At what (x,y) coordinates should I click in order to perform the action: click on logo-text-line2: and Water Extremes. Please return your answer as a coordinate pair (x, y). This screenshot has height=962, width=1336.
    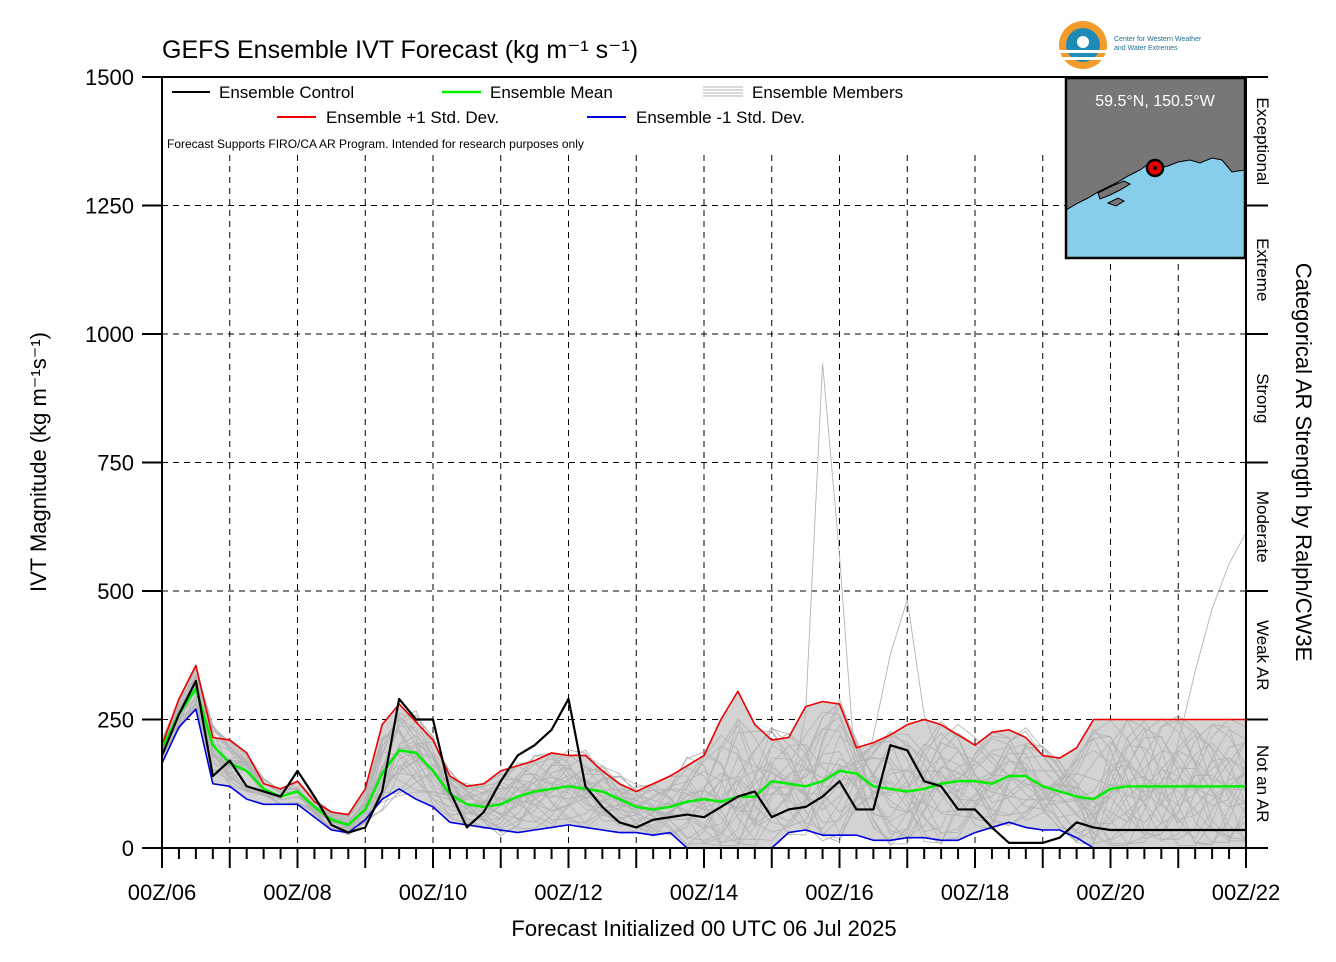
    Looking at the image, I should click on (1146, 48).